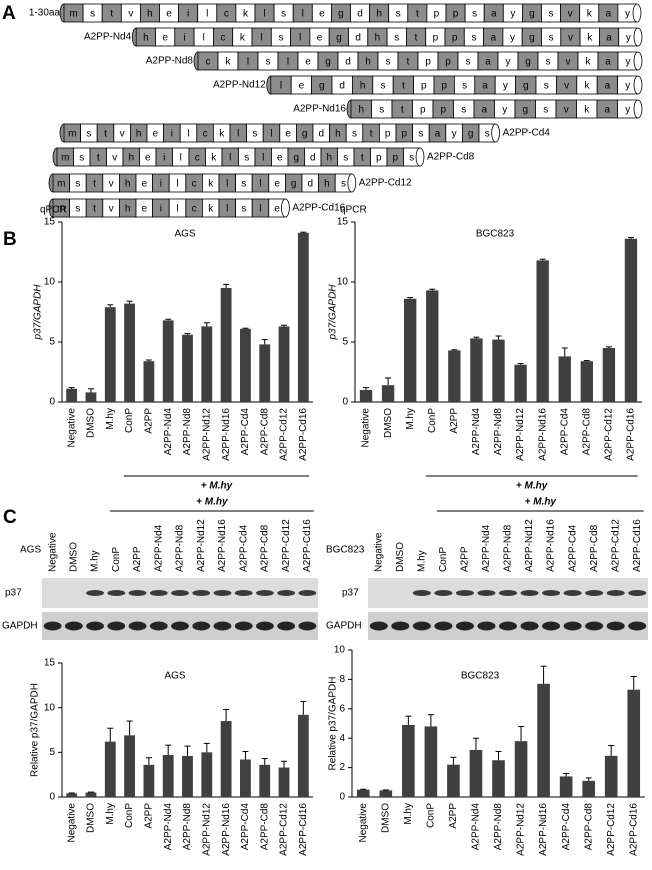 This screenshot has width=652, height=870. What do you see at coordinates (627, 86) in the screenshot?
I see `residue: y` at bounding box center [627, 86].